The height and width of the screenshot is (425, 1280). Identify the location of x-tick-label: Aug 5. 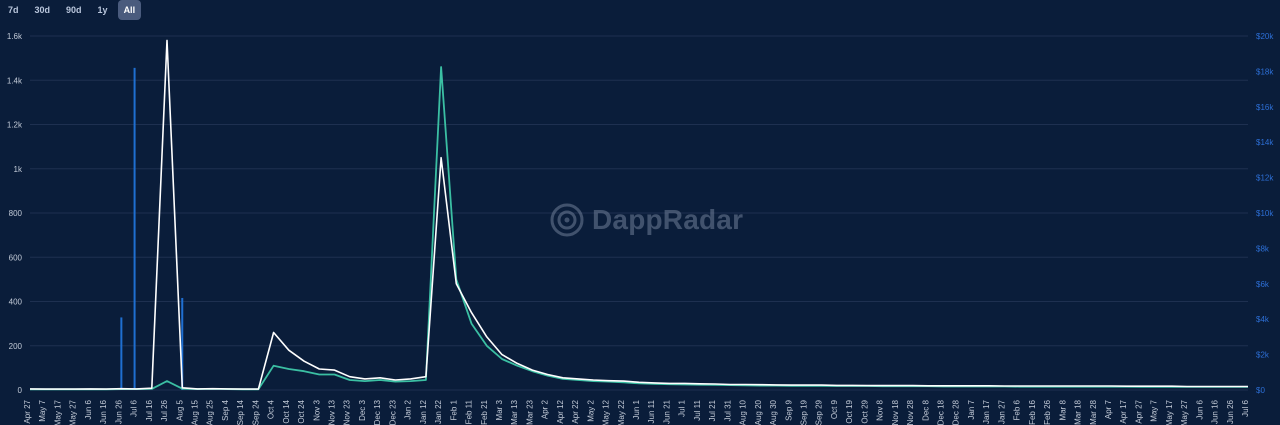
(179, 409).